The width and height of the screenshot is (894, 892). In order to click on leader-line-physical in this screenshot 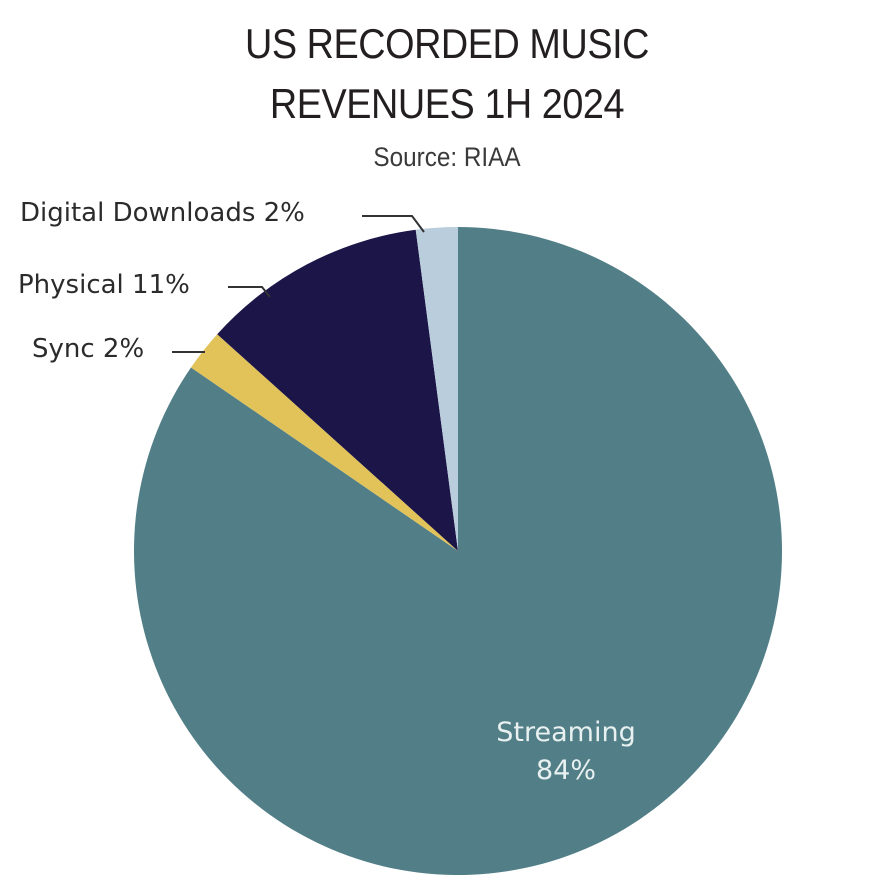, I will do `click(249, 292)`.